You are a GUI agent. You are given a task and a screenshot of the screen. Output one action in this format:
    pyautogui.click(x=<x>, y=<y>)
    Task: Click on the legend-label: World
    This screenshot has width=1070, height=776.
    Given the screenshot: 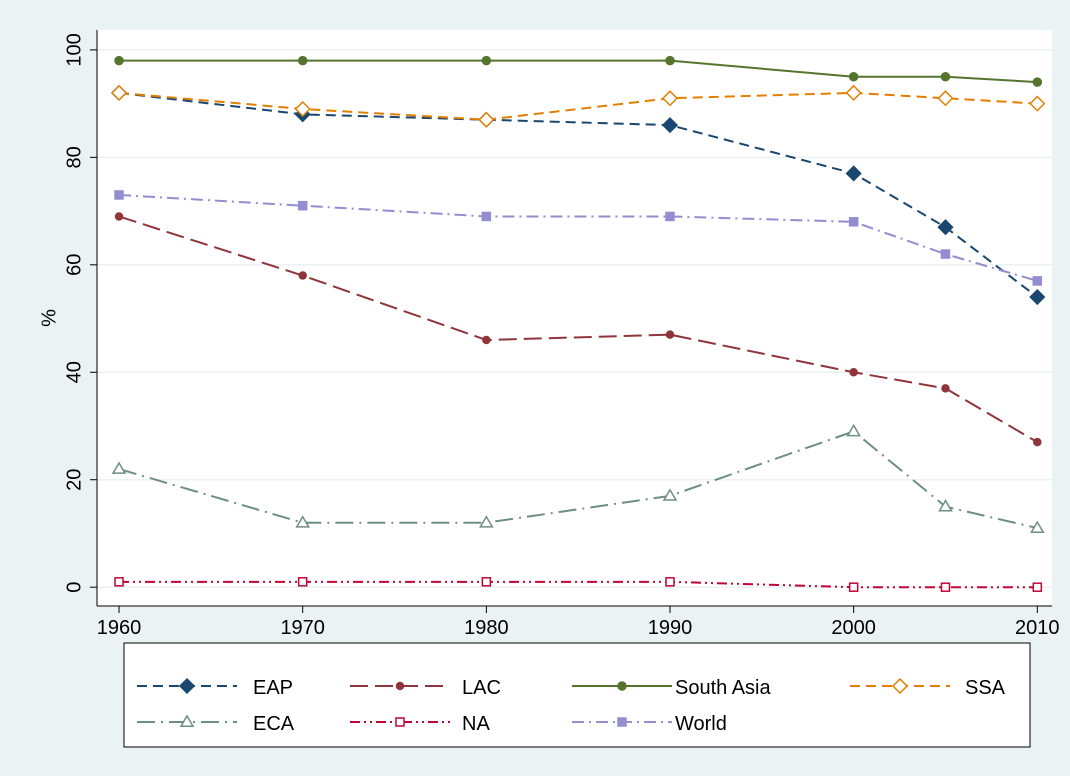 What is the action you would take?
    pyautogui.click(x=701, y=724)
    